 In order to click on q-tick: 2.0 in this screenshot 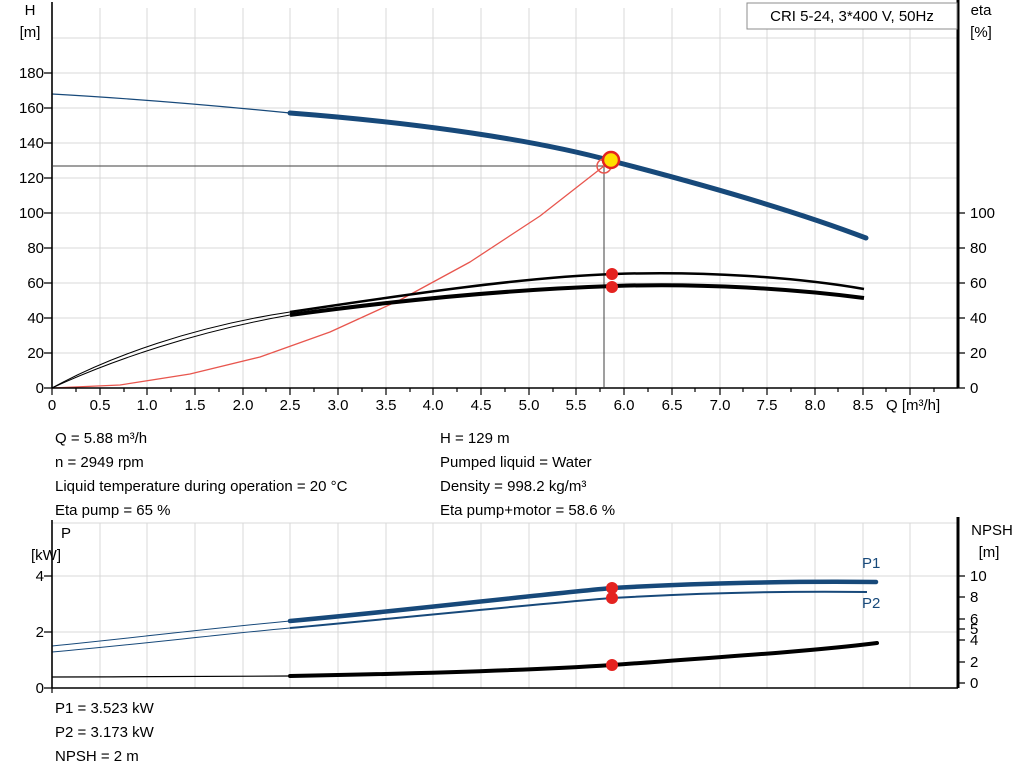, I will do `click(243, 405)`.